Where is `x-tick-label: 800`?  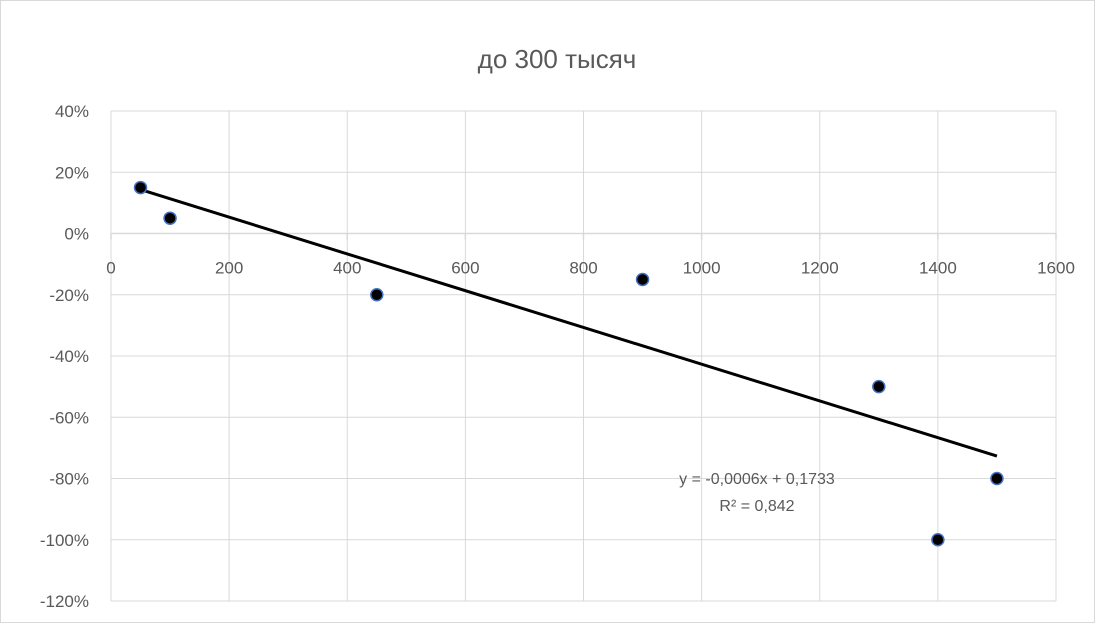 x-tick-label: 800 is located at coordinates (583, 268).